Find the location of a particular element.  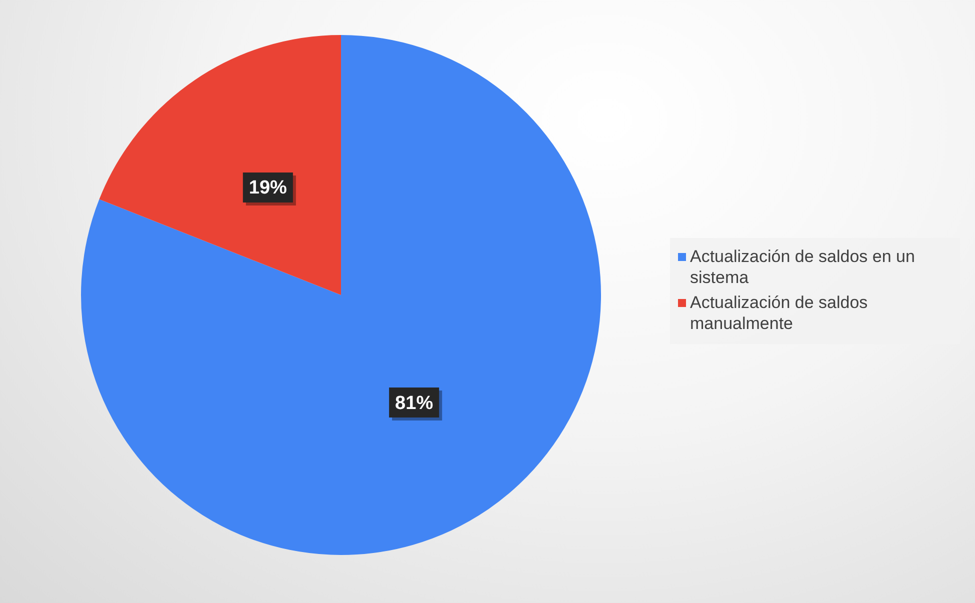

data-label: 19% is located at coordinates (268, 188).